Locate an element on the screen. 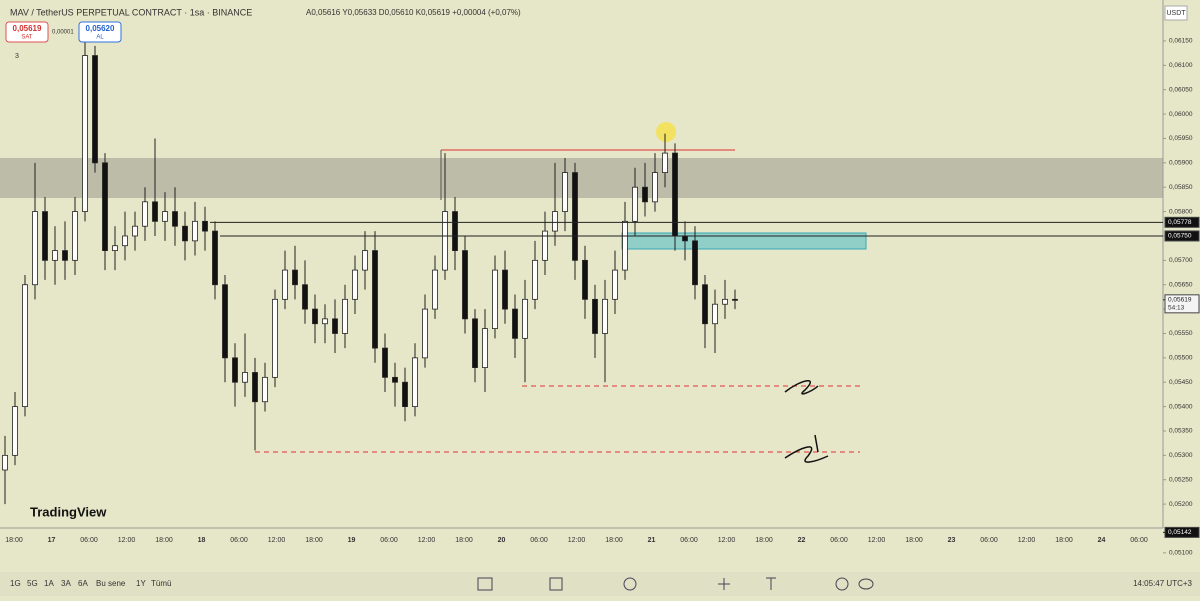  y-tick-label: 0,05550 is located at coordinates (1181, 333).